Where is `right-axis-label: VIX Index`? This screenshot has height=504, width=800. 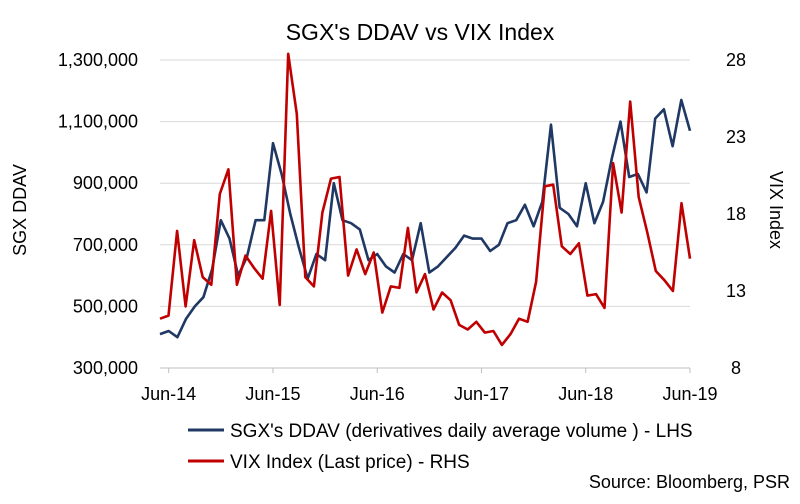 right-axis-label: VIX Index is located at coordinates (776, 210).